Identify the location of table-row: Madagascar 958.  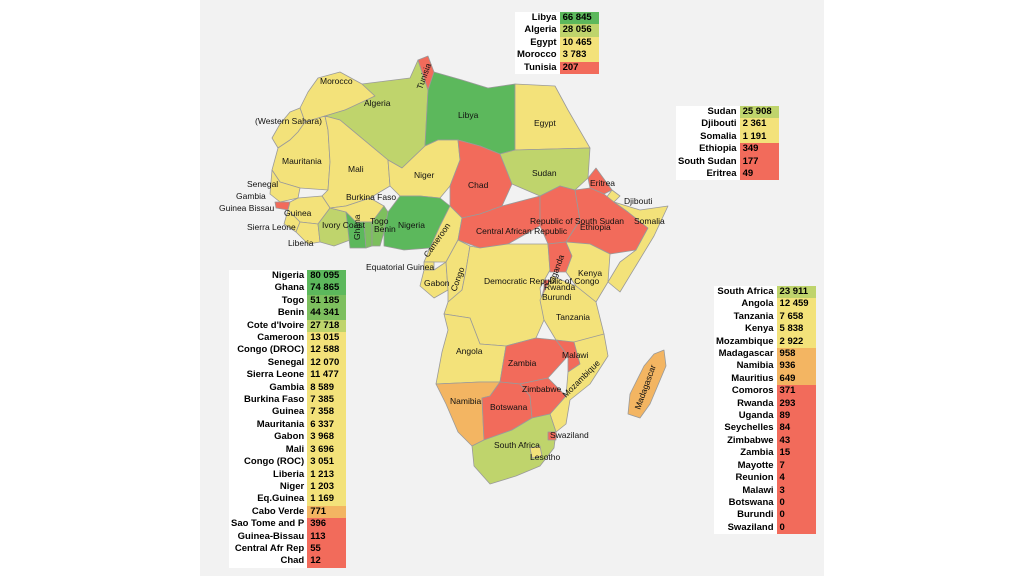
(765, 354).